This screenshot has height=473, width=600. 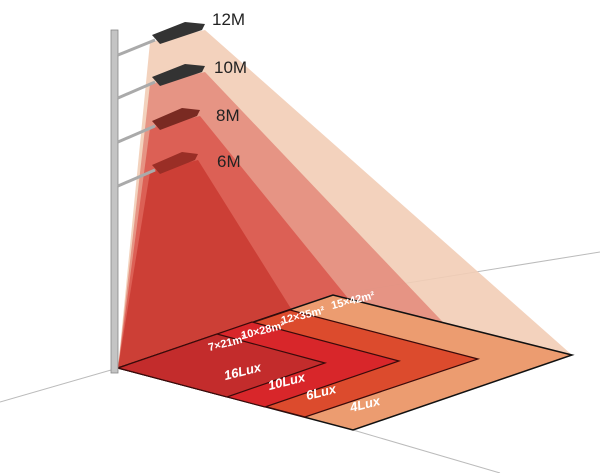 What do you see at coordinates (221, 365) in the screenshot?
I see `zone-16lux` at bounding box center [221, 365].